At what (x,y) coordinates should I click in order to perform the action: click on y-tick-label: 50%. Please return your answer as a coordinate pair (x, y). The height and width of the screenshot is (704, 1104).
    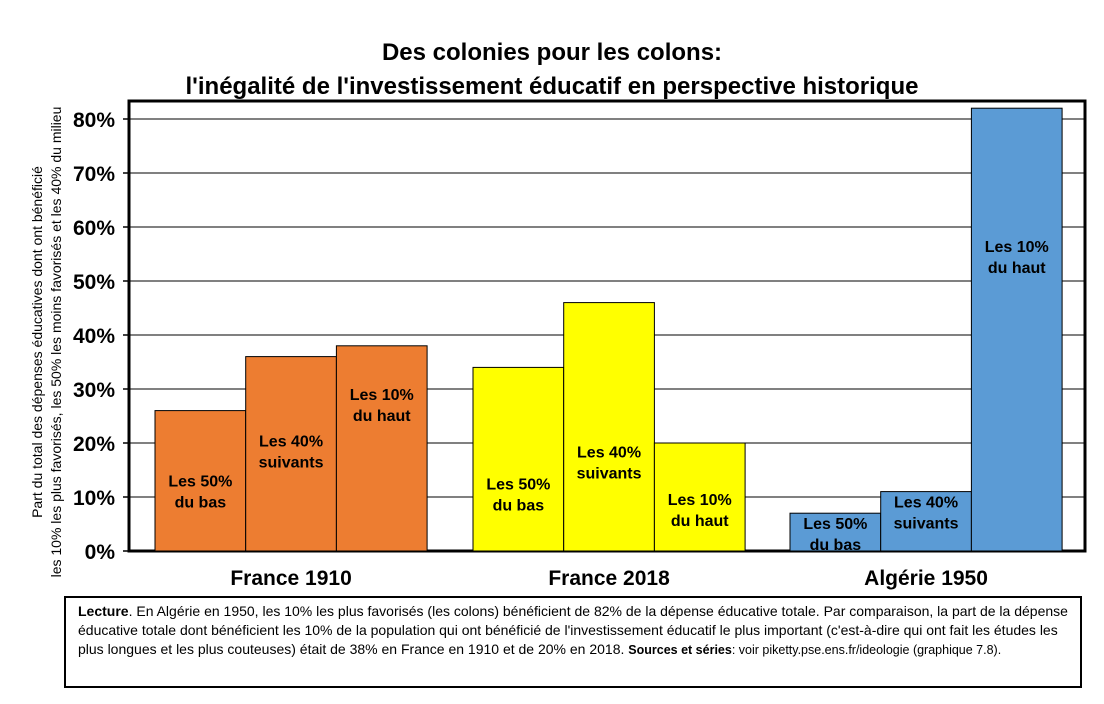
    Looking at the image, I should click on (94, 282).